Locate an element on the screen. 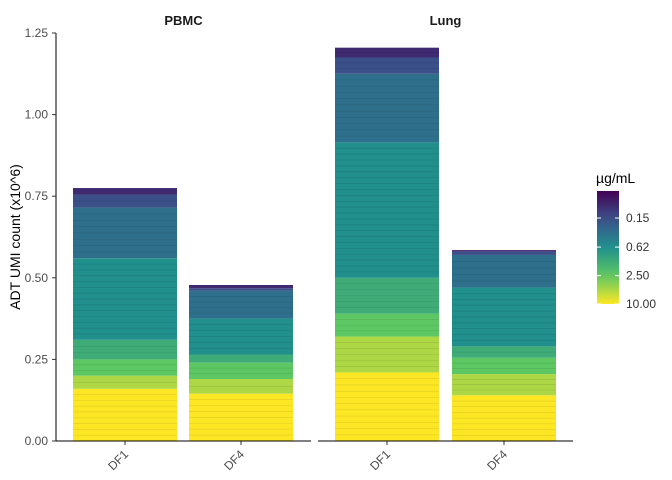 The height and width of the screenshot is (480, 672). y-tick-label: 1.00 is located at coordinates (37, 115).